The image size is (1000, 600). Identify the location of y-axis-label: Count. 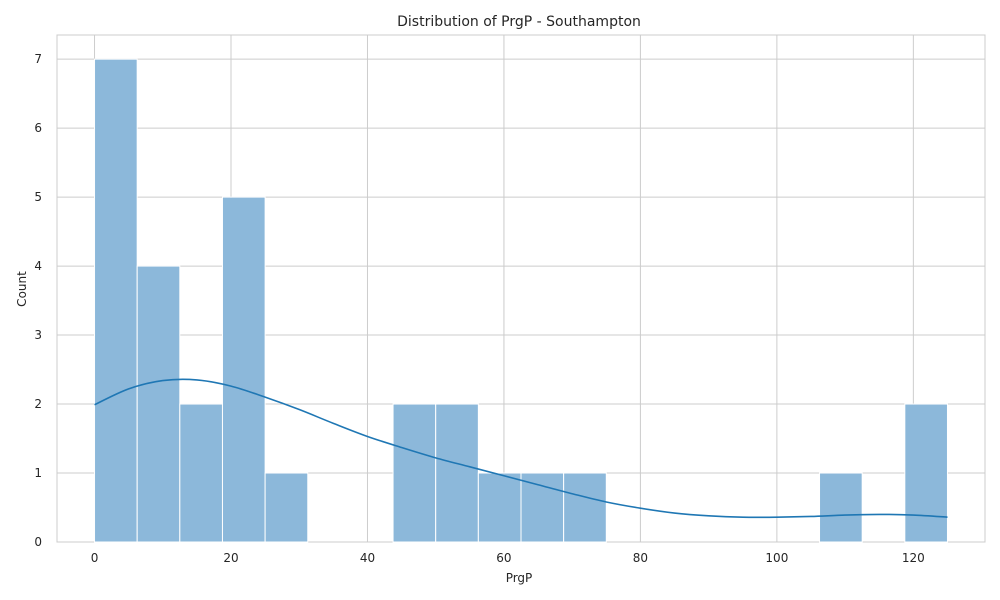
(22, 289).